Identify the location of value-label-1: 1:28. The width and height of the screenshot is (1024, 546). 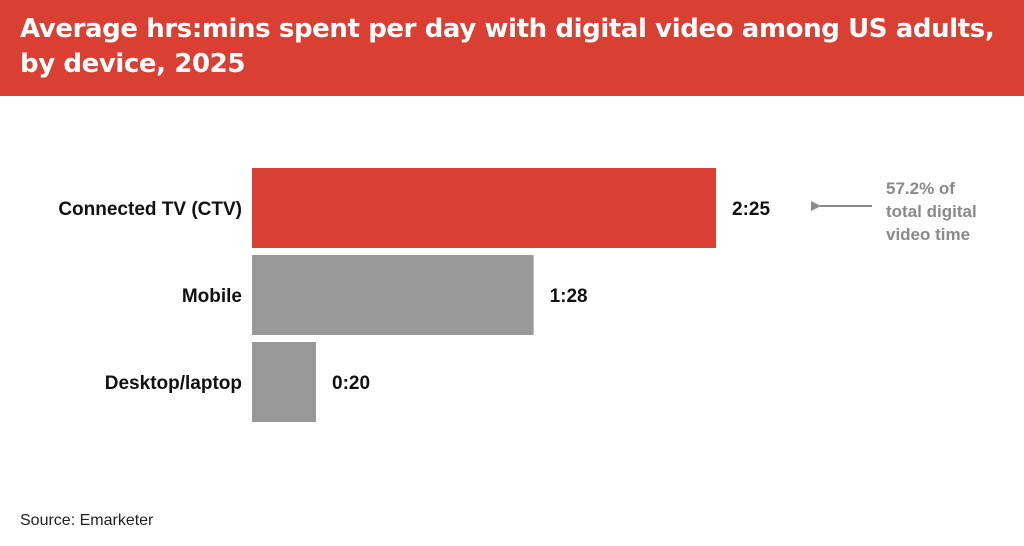
(569, 296).